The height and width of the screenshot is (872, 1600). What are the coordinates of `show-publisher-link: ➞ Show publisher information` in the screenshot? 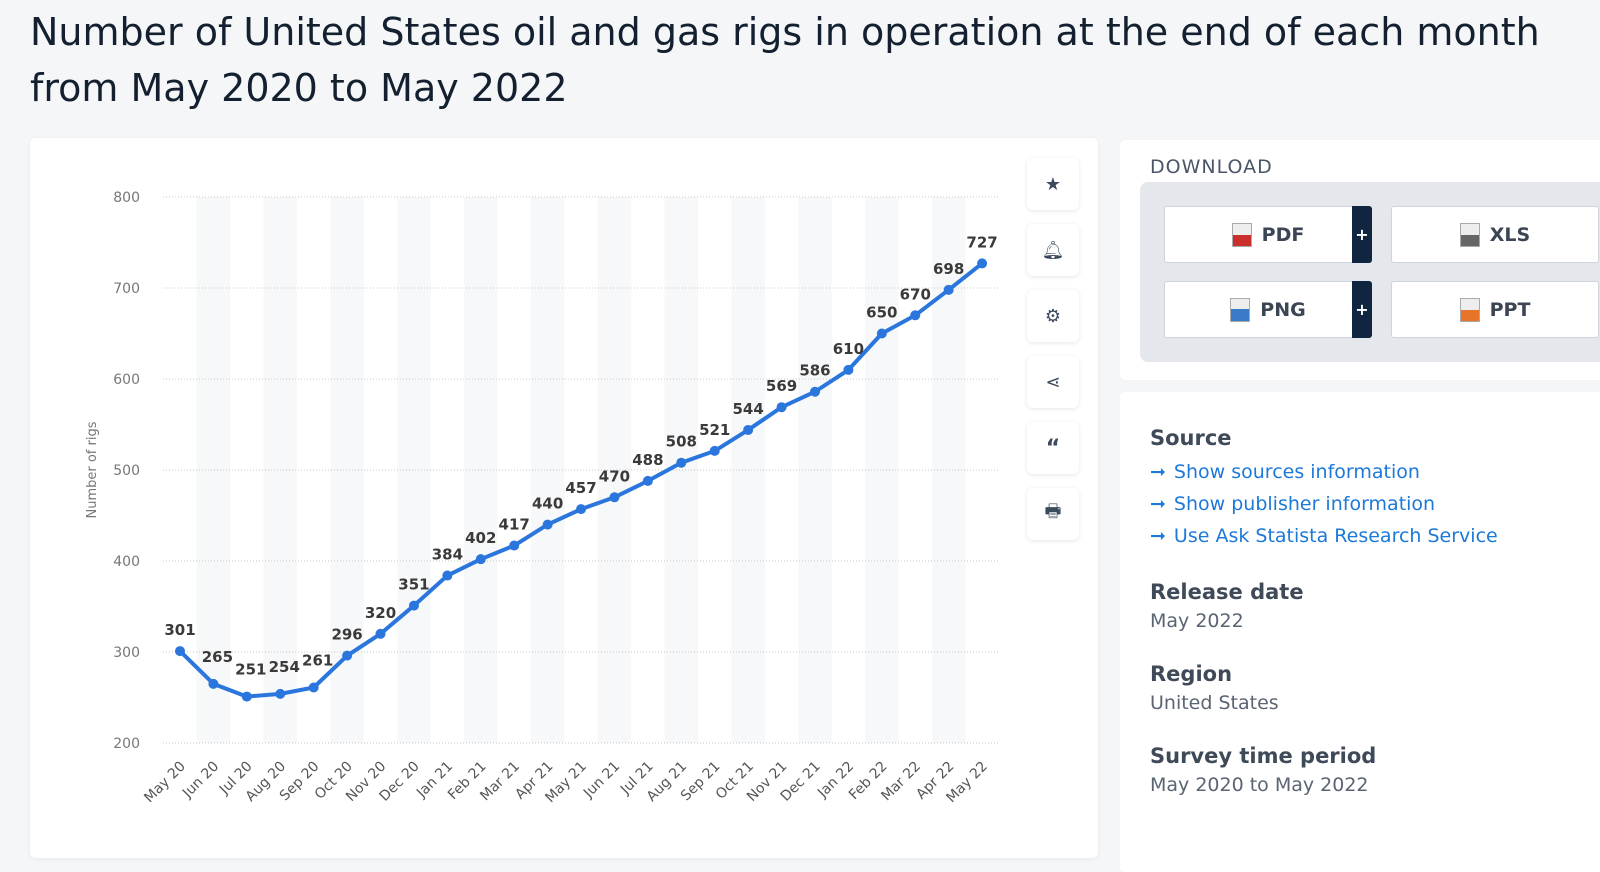 It's located at (1293, 504).